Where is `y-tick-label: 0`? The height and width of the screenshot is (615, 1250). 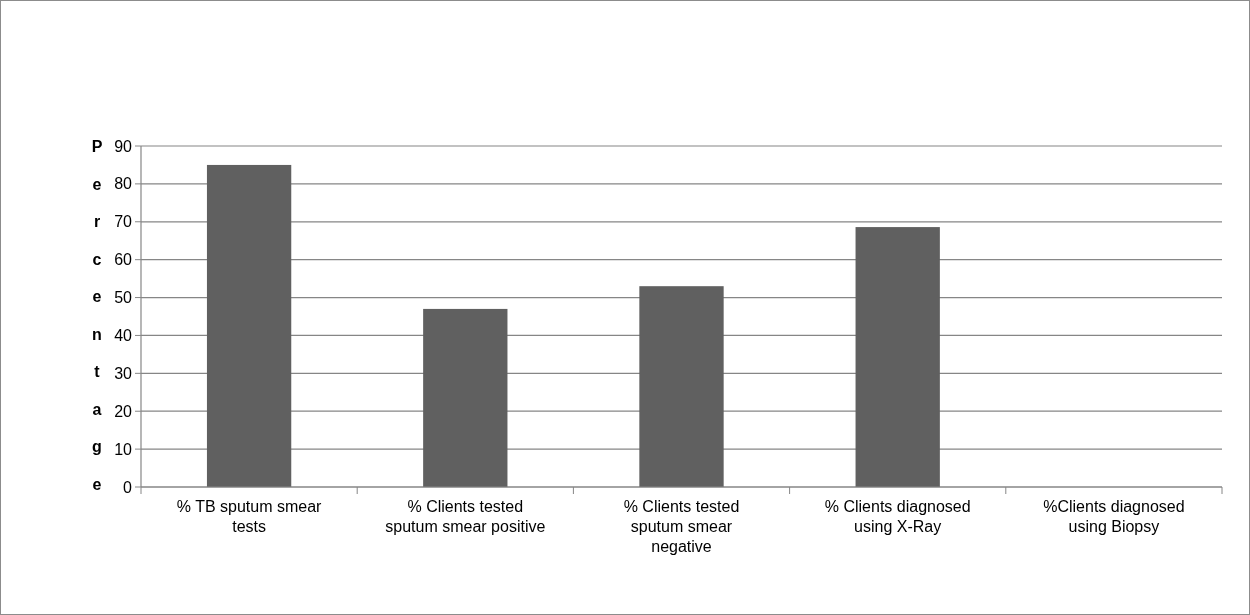 y-tick-label: 0 is located at coordinates (128, 487).